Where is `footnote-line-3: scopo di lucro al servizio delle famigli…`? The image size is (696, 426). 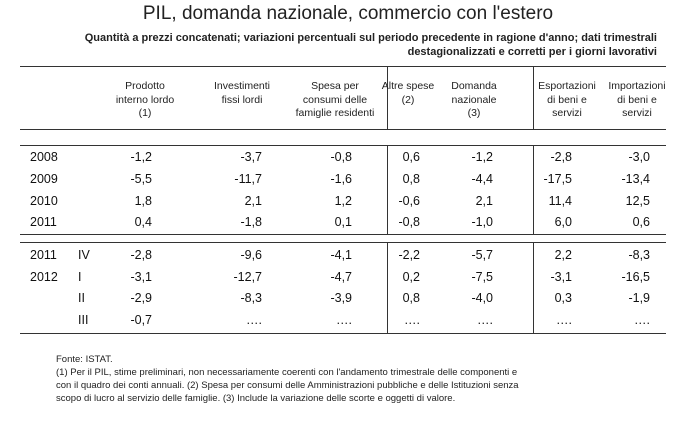
footnote-line-3: scopo di lucro al servizio delle famigli… is located at coordinates (256, 398).